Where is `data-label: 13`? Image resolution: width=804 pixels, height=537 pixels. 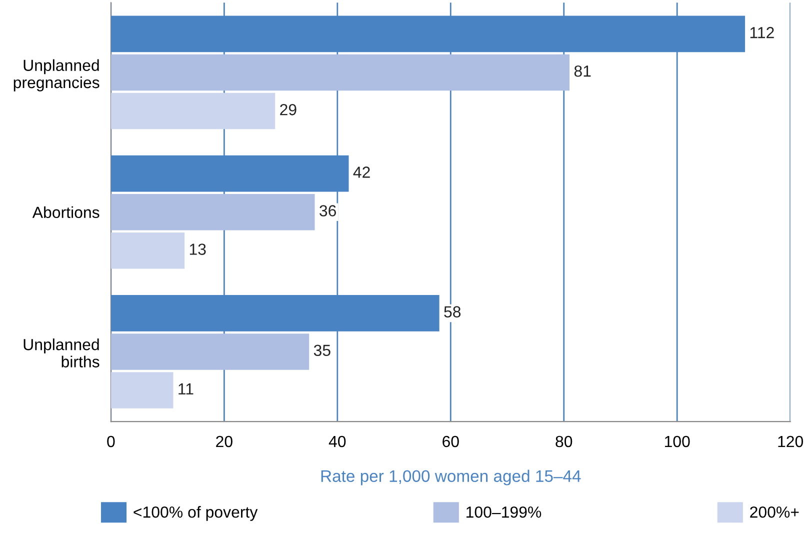 data-label: 13 is located at coordinates (198, 249).